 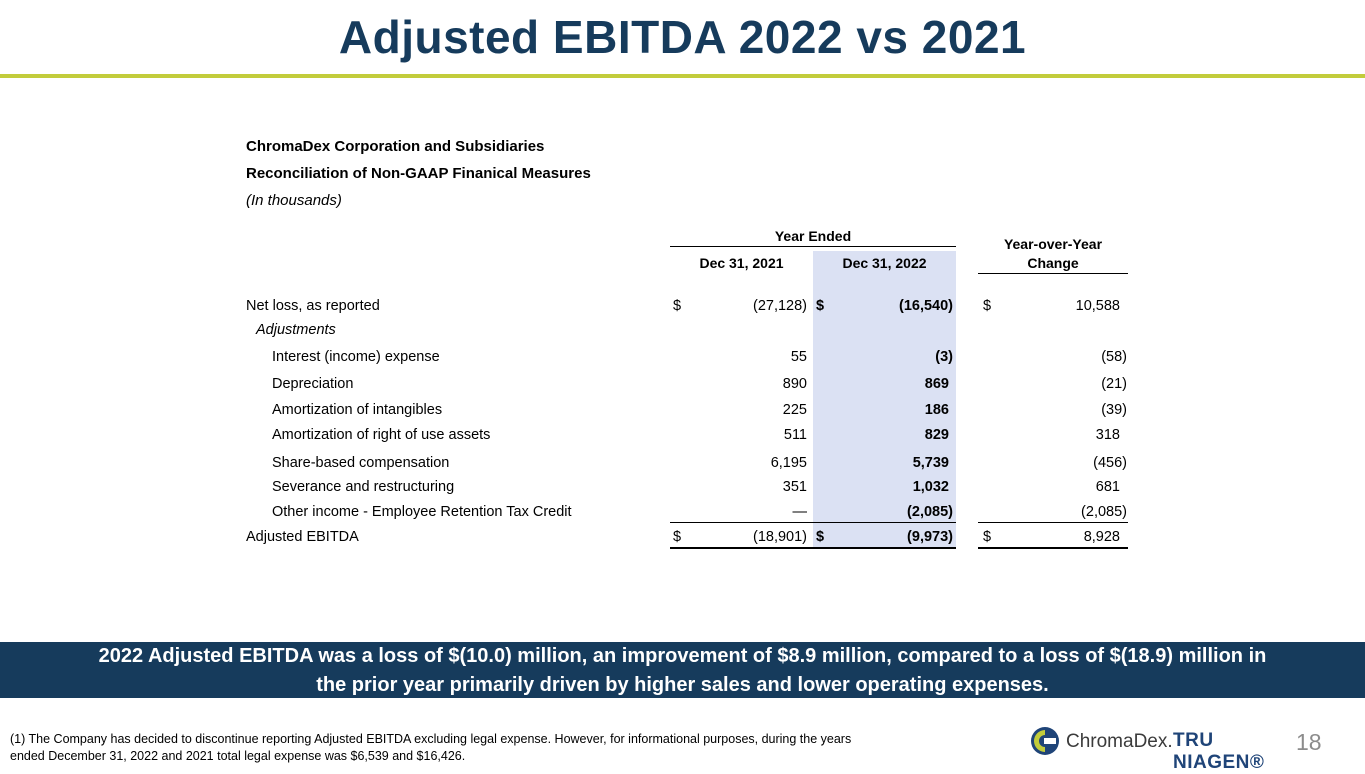 I want to click on row-label: Depreciation, so click(x=313, y=384).